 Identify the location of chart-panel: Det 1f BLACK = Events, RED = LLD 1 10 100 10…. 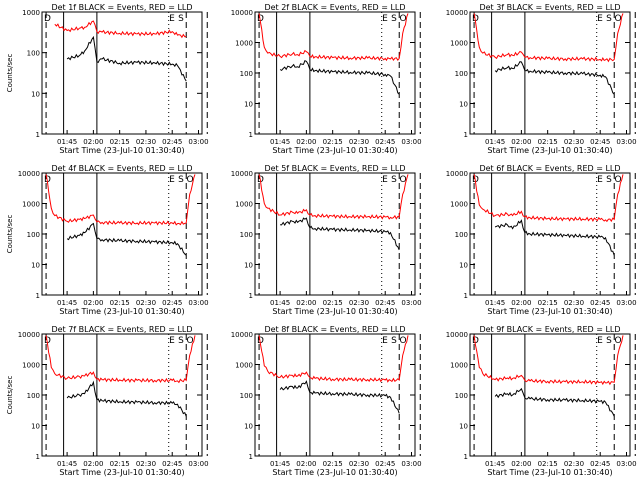
(107, 79).